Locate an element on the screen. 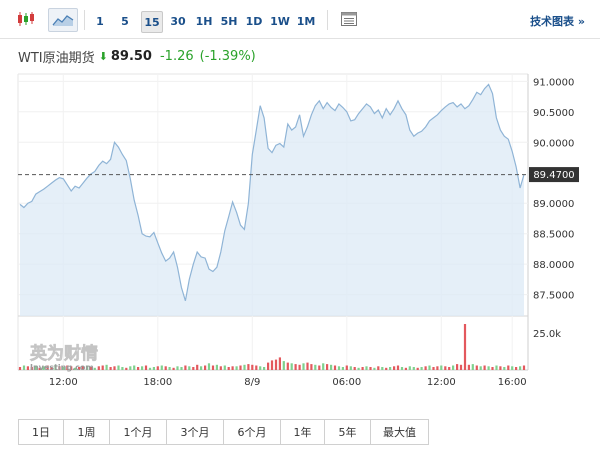 Image resolution: width=600 pixels, height=457 pixels. timeframe-1m: 1个月 is located at coordinates (138, 432).